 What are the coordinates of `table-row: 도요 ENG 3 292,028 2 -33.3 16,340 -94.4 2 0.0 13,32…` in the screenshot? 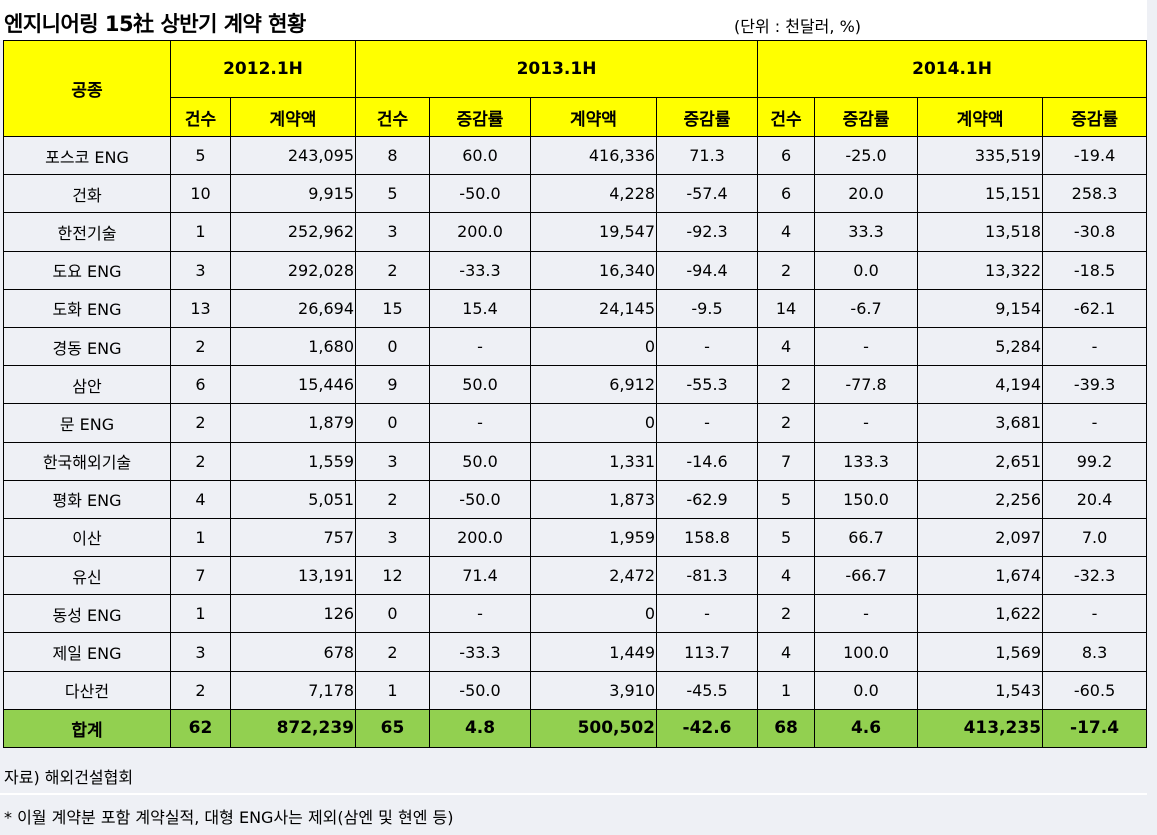 It's located at (575, 270).